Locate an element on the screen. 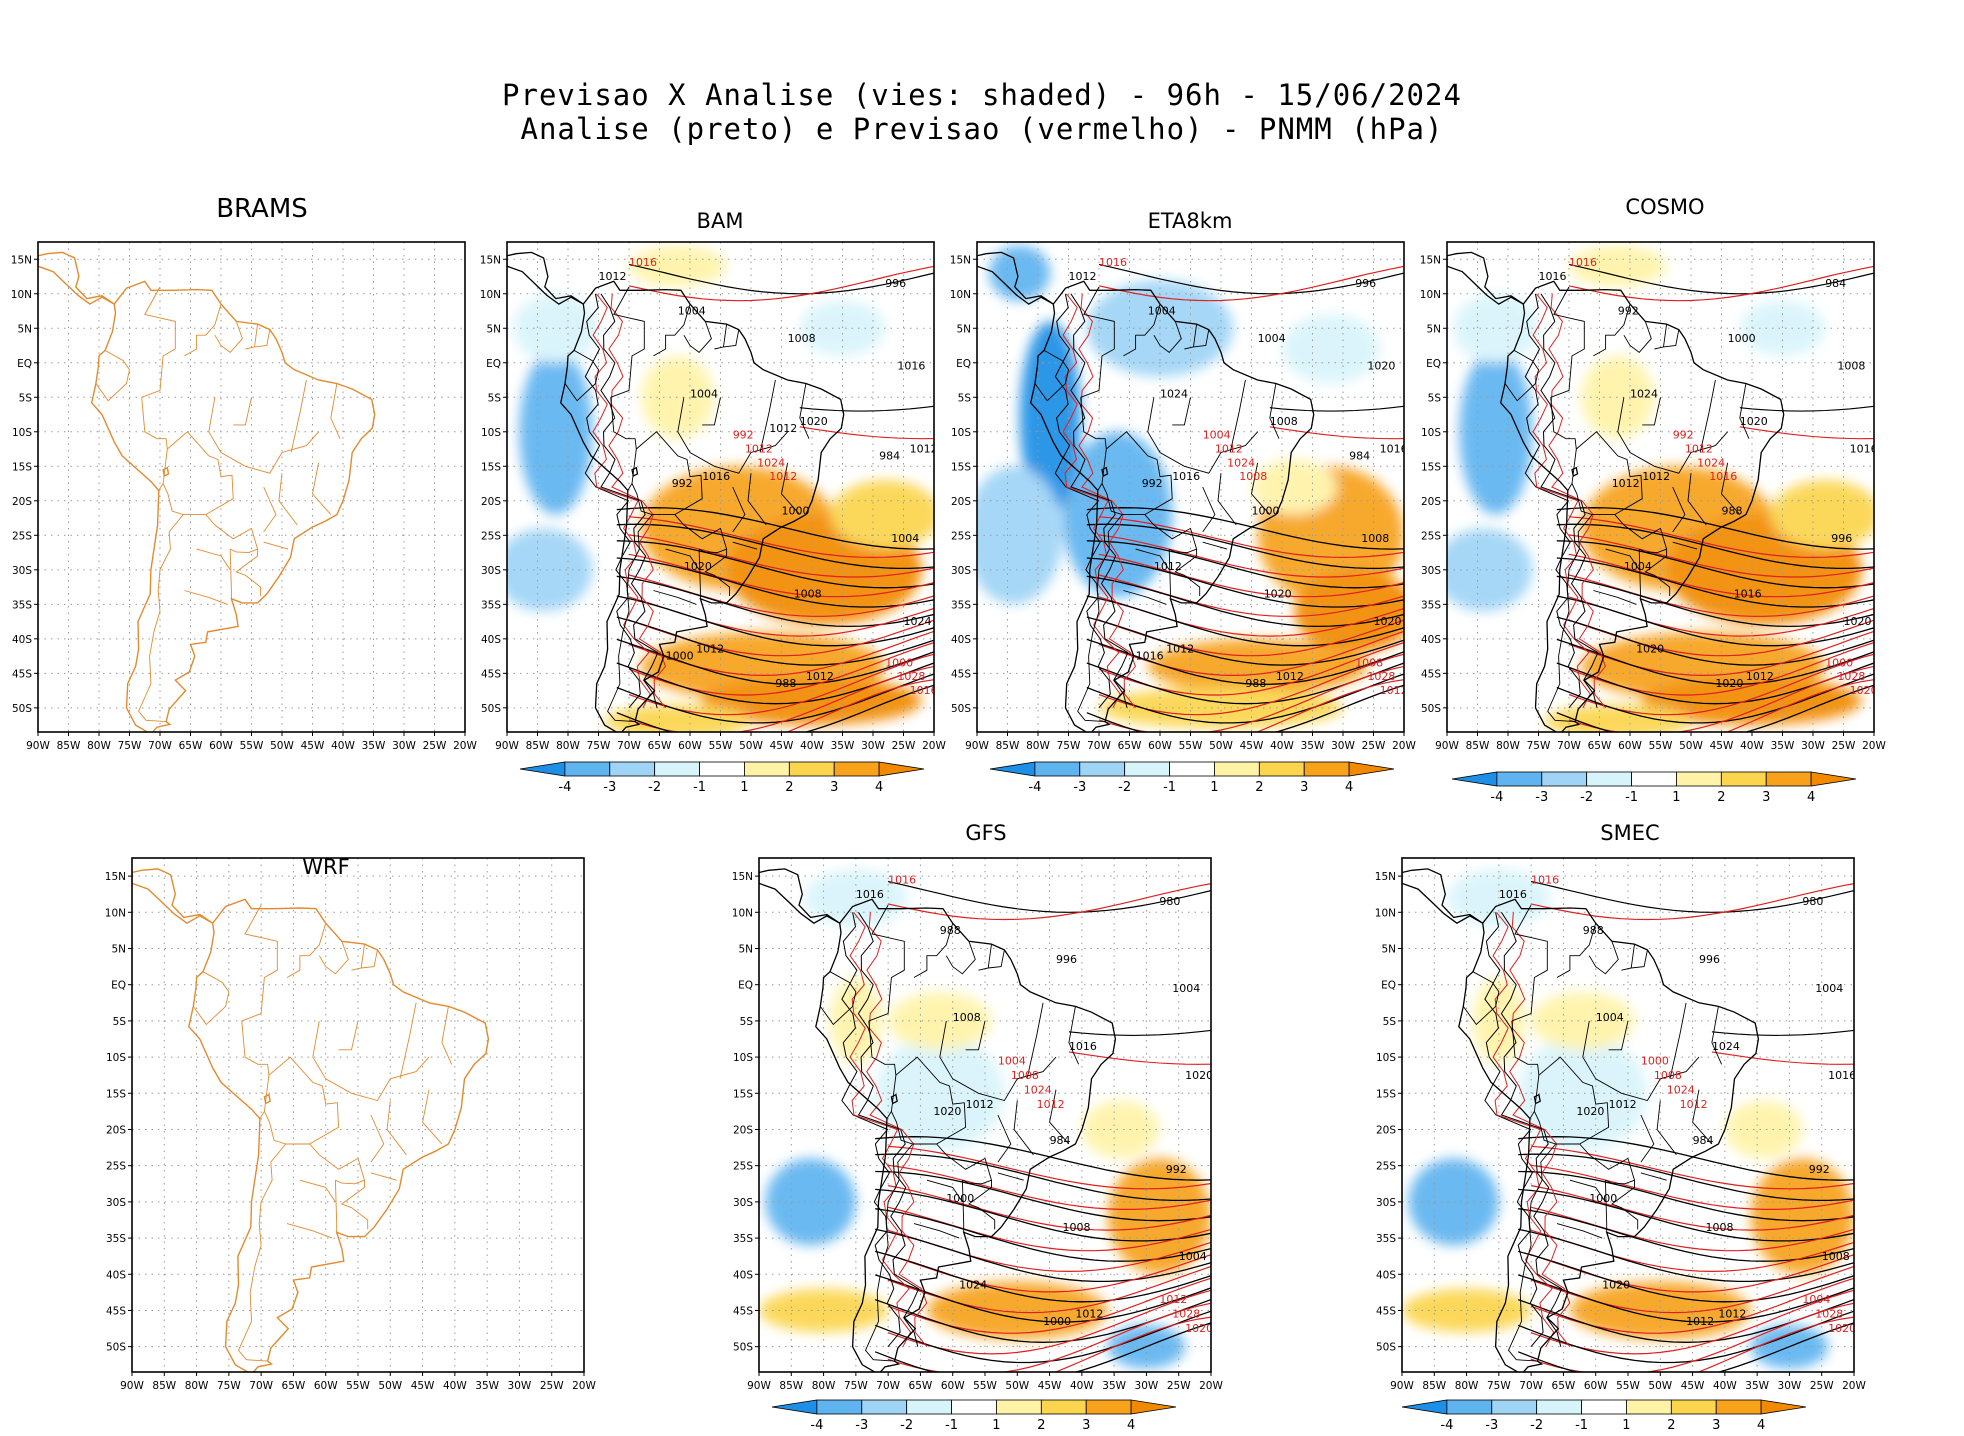  colorbar-tick-label: -2 is located at coordinates (1536, 1425).